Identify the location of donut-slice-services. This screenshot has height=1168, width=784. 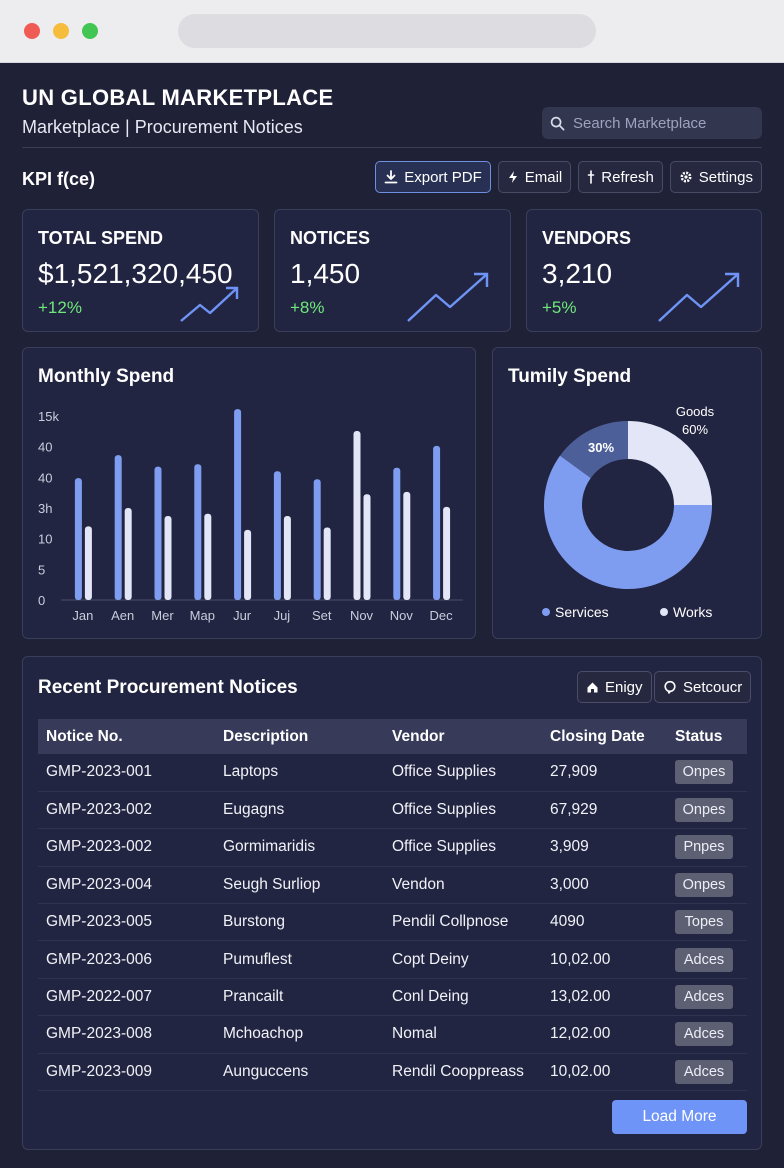
(628, 522).